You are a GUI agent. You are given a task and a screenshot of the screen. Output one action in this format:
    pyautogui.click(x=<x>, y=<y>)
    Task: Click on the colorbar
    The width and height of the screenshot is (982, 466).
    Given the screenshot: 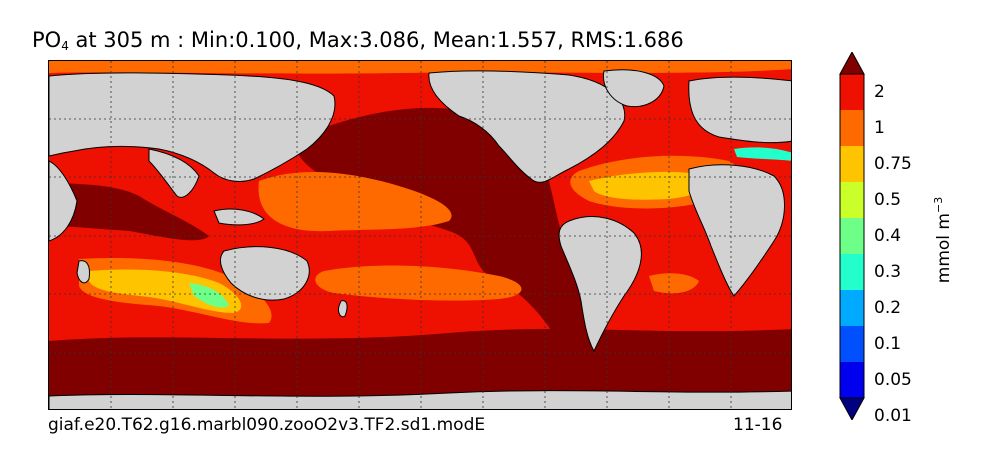 What is the action you would take?
    pyautogui.click(x=852, y=236)
    